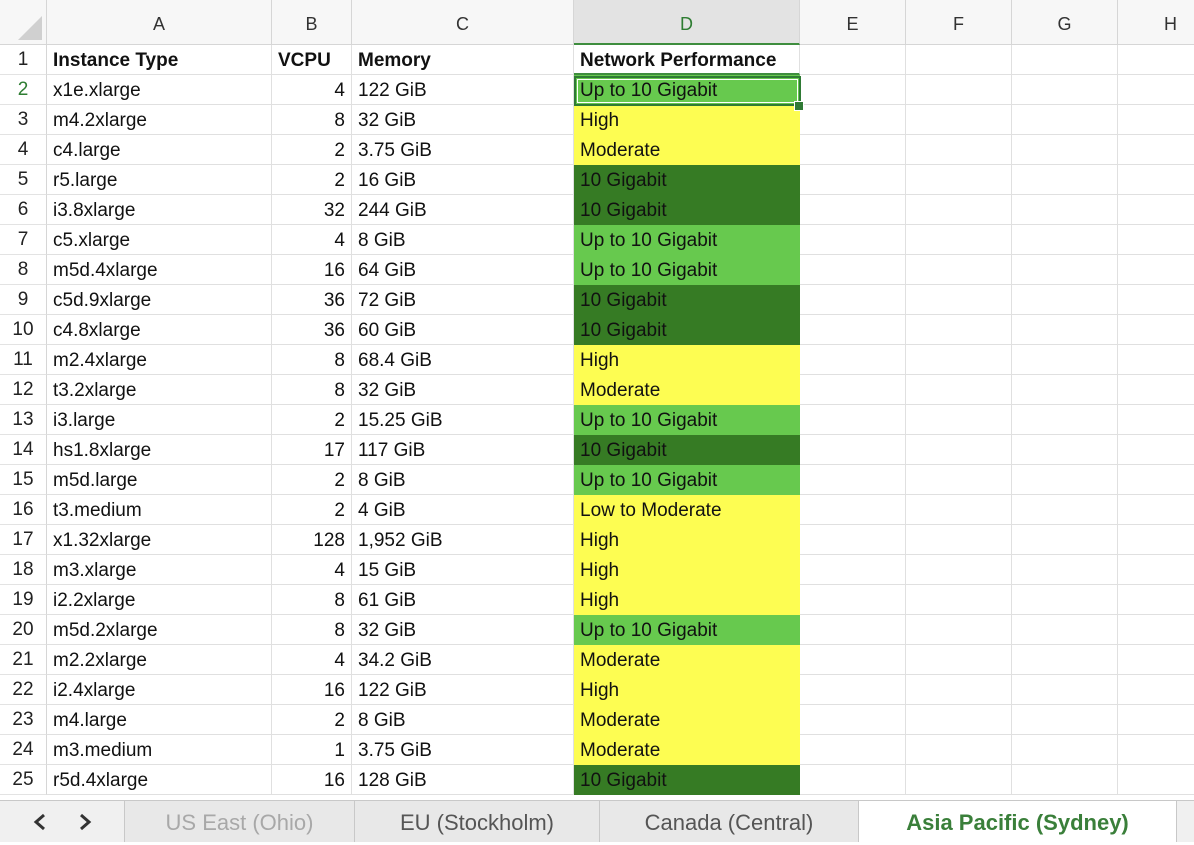 Image resolution: width=1194 pixels, height=845 pixels. I want to click on cell-header-network-performance: Network Performance, so click(687, 60).